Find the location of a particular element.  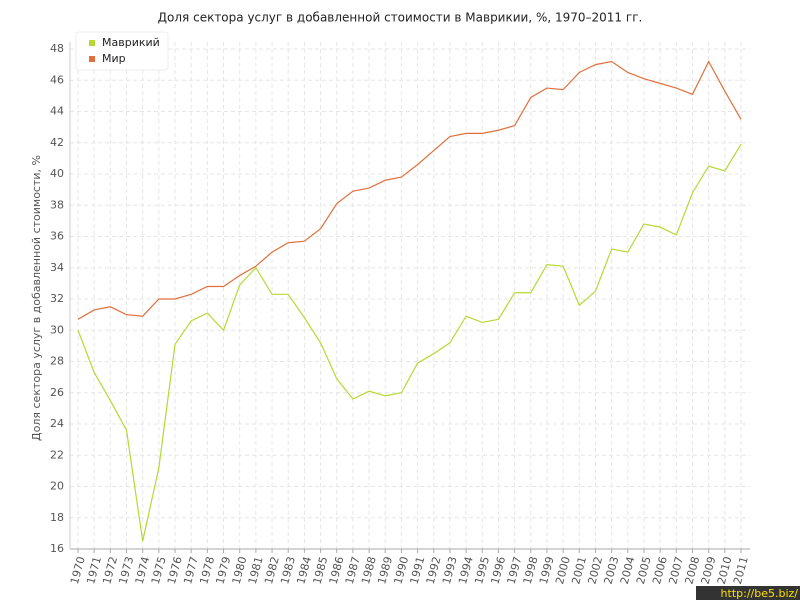

y-tick-label: 30 is located at coordinates (57, 329).